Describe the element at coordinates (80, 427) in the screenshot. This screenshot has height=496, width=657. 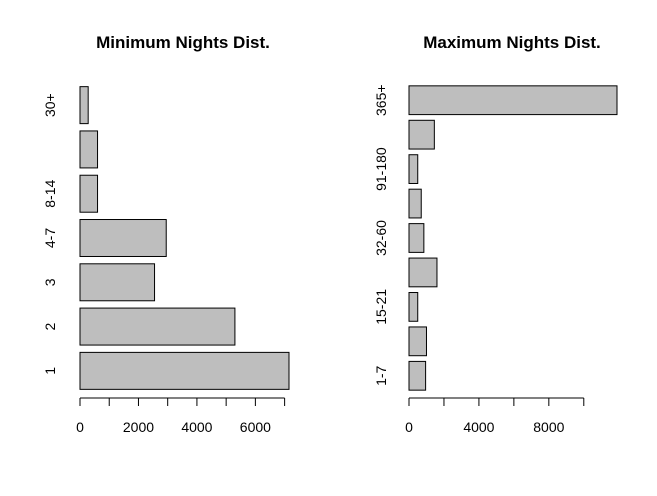
I see `min-x-tick-label-0: 0` at that location.